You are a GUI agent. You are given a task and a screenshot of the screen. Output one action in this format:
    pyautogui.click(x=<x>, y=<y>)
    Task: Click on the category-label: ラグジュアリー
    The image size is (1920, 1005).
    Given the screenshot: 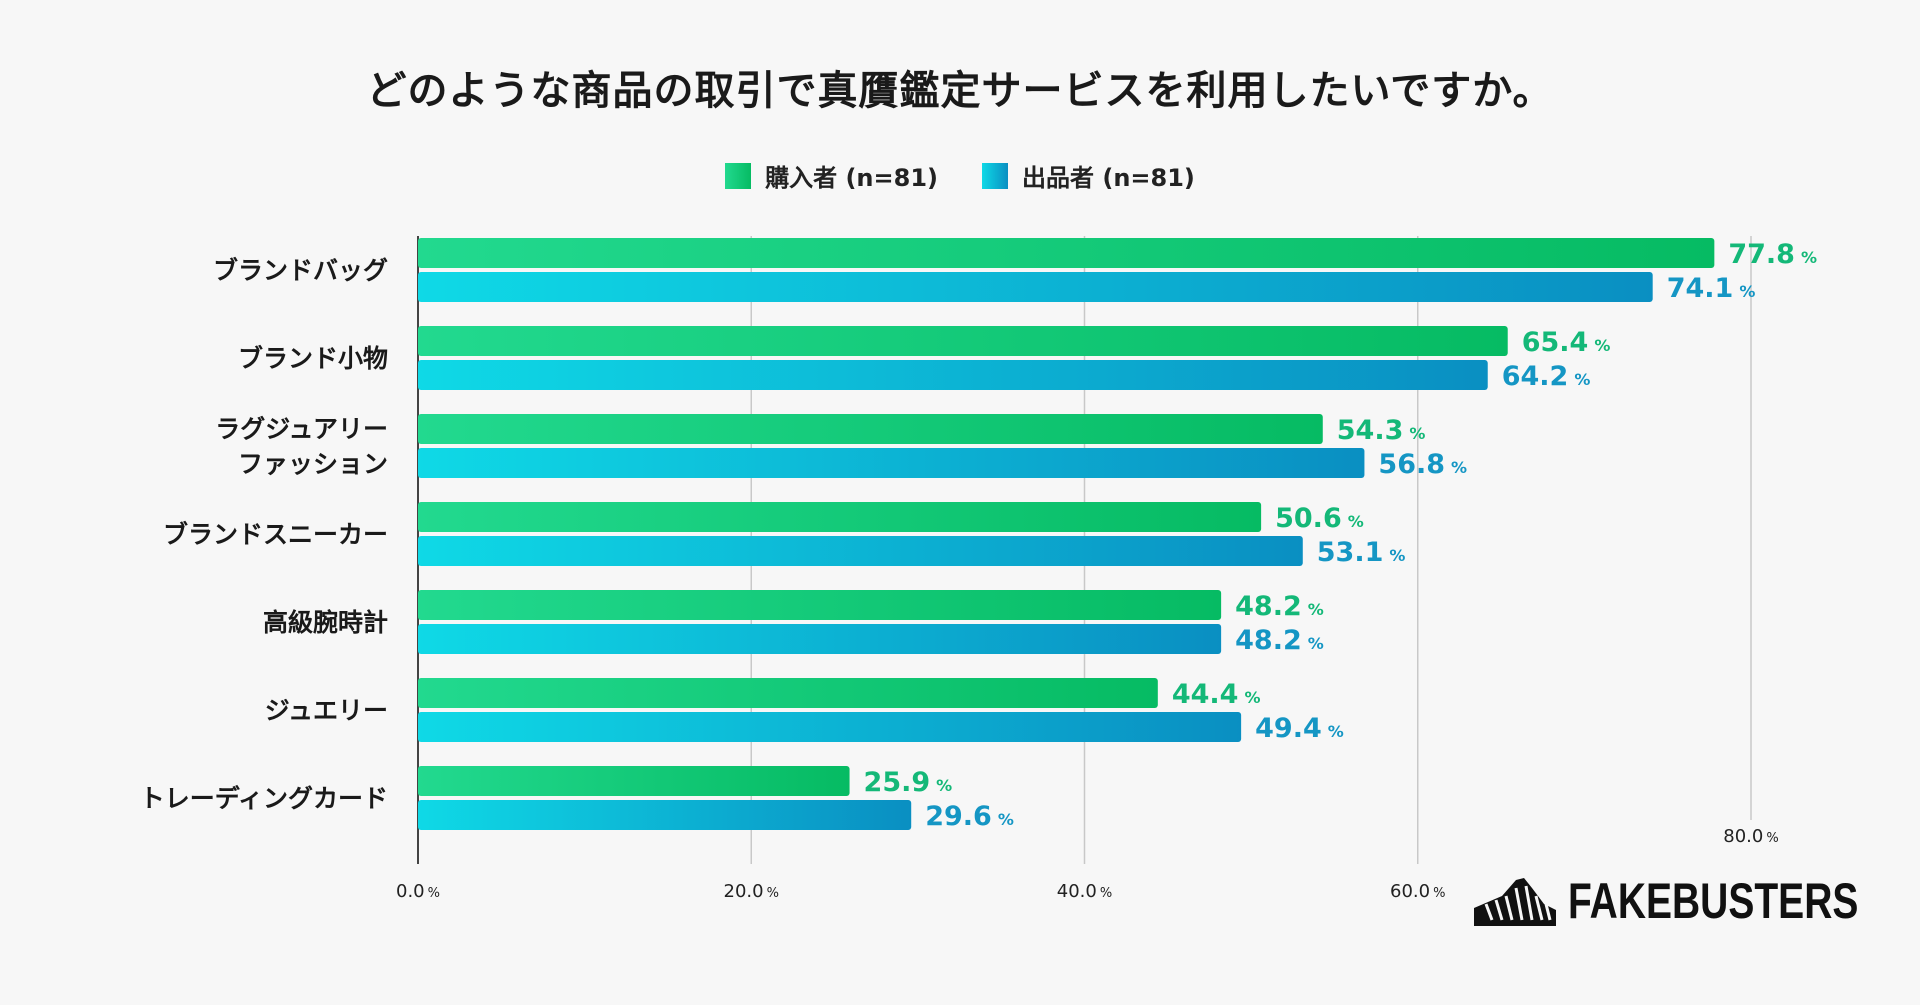 What is the action you would take?
    pyautogui.click(x=301, y=429)
    